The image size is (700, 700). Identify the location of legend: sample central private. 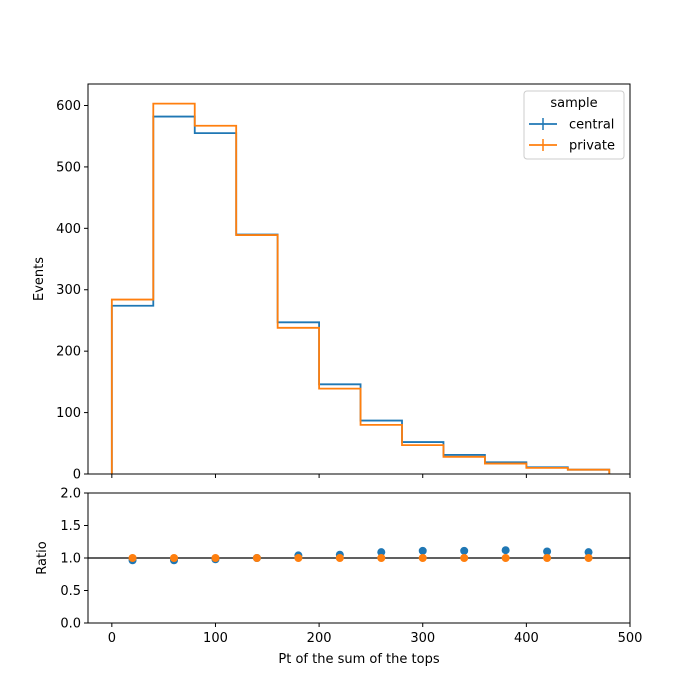
(574, 125).